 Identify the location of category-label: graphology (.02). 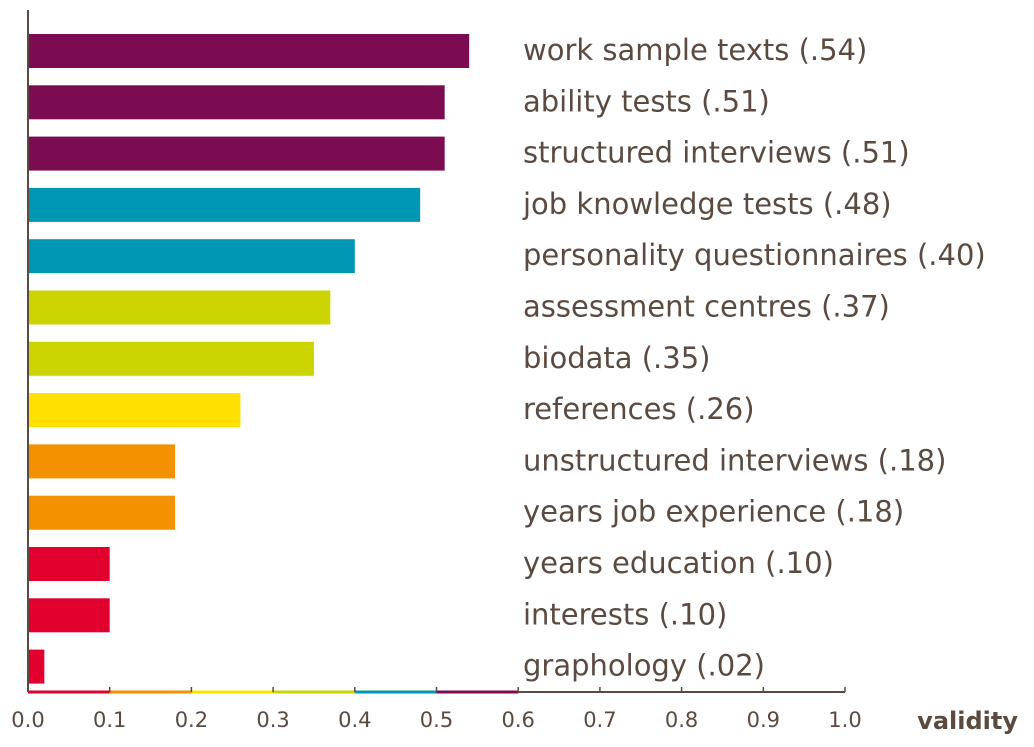
(644, 666).